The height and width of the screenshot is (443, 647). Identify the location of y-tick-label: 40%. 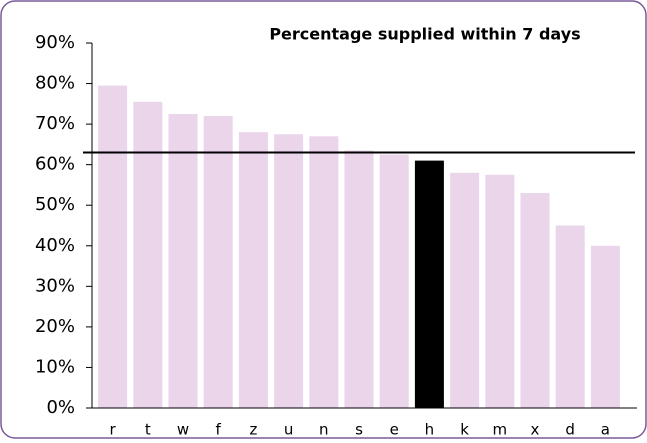
(55, 245).